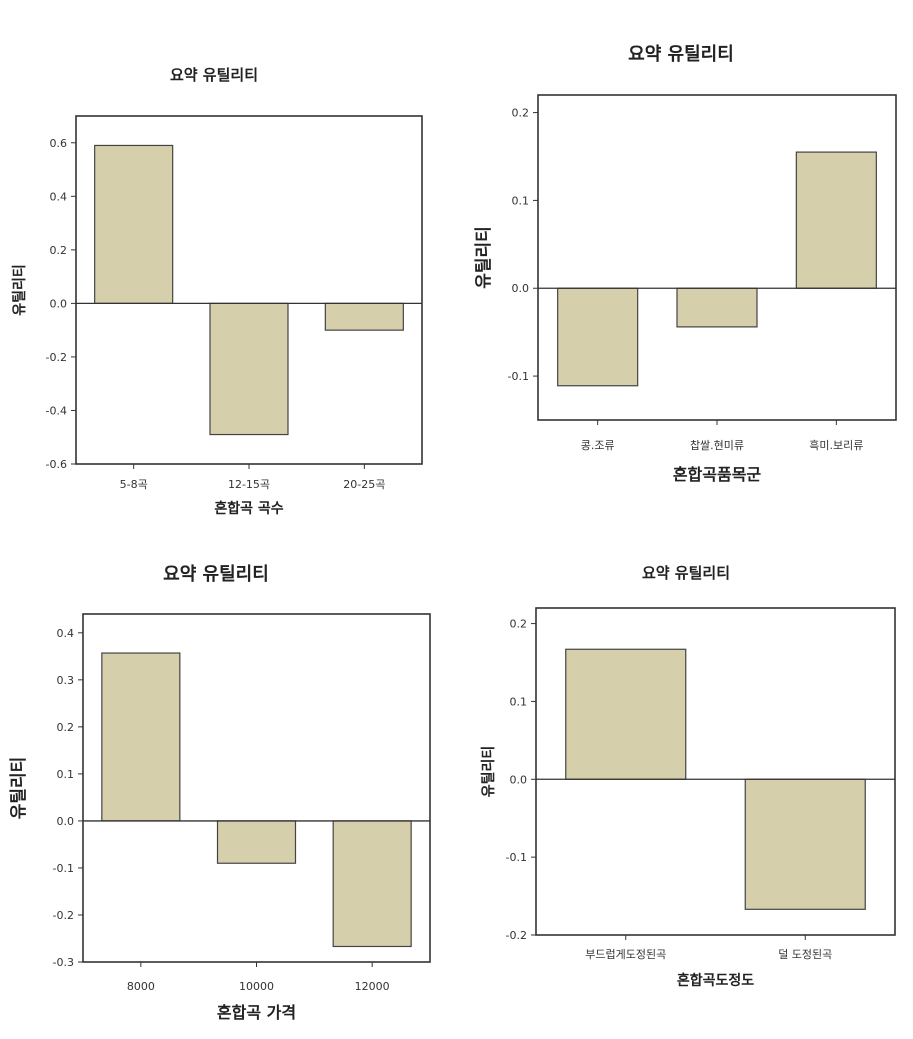  I want to click on x-tick-label: 12000, so click(372, 986).